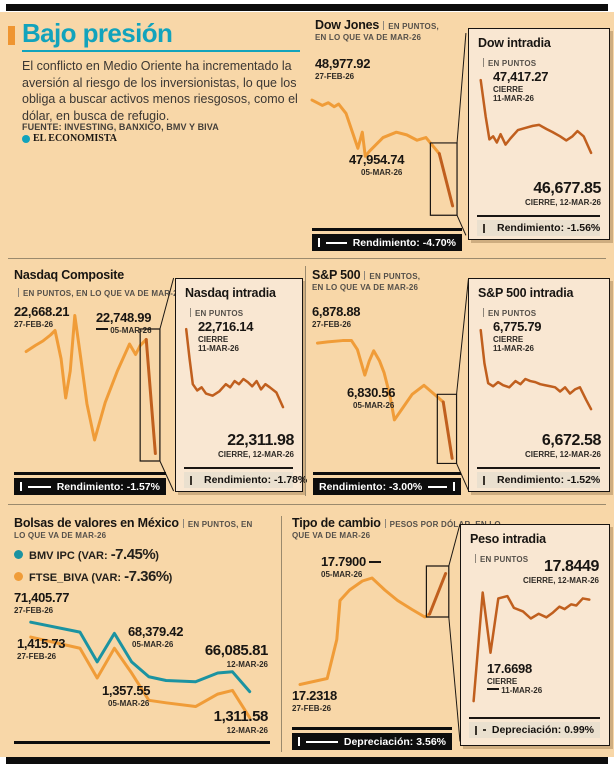 The image size is (614, 768). I want to click on dow-low-annotation: 47,954.74 05-MAR-26, so click(376, 164).